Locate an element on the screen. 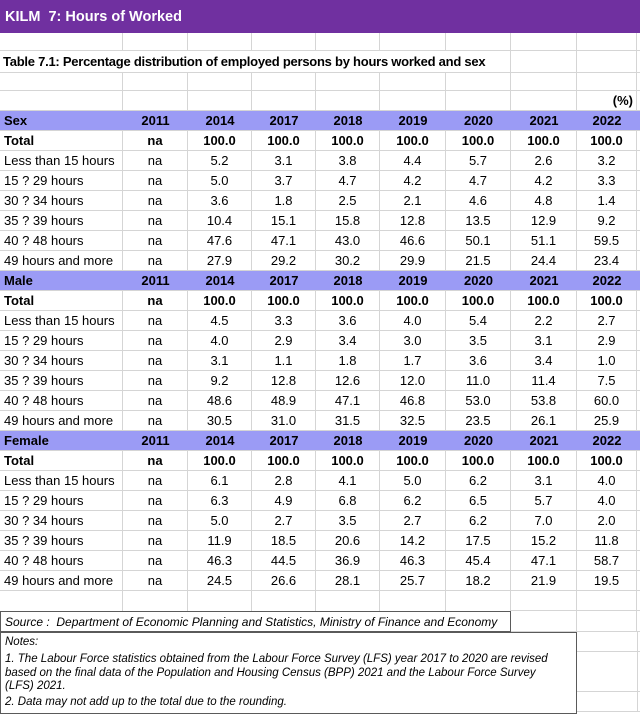 Image resolution: width=640 pixels, height=717 pixels. value-cell: 2.6 is located at coordinates (544, 161).